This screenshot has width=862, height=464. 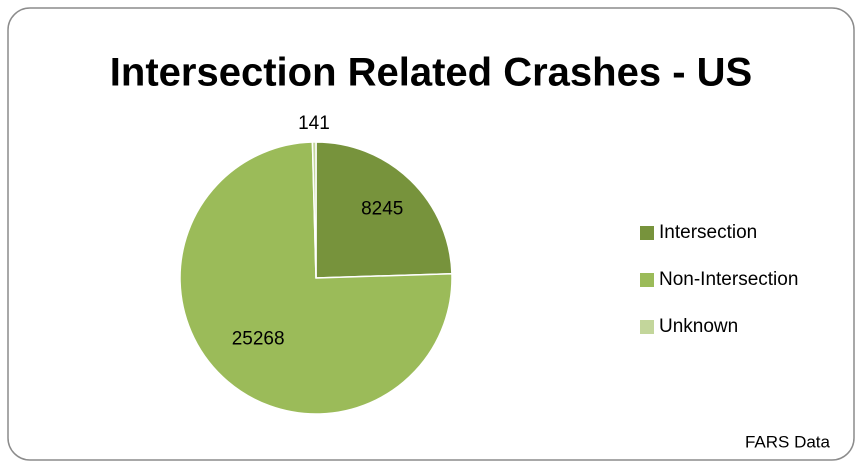 I want to click on chart-title: Intersection Related Crashes - US, so click(x=431, y=73).